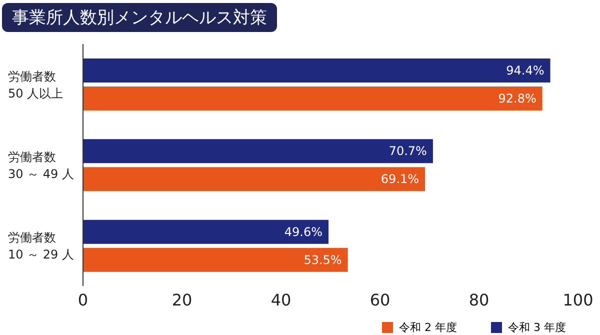 This screenshot has width=600, height=335. What do you see at coordinates (407, 151) in the screenshot?
I see `data-label: 70.7%` at bounding box center [407, 151].